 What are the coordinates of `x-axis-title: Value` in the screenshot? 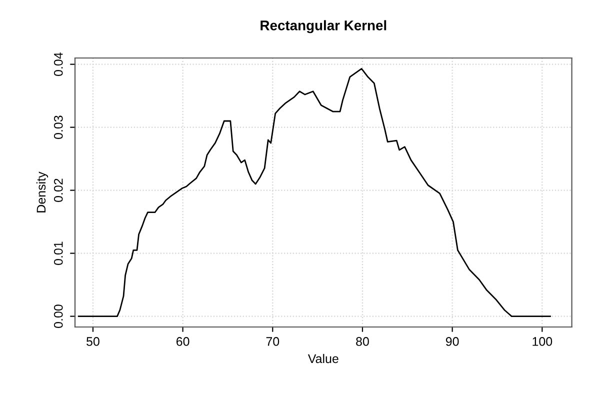 It's located at (323, 359).